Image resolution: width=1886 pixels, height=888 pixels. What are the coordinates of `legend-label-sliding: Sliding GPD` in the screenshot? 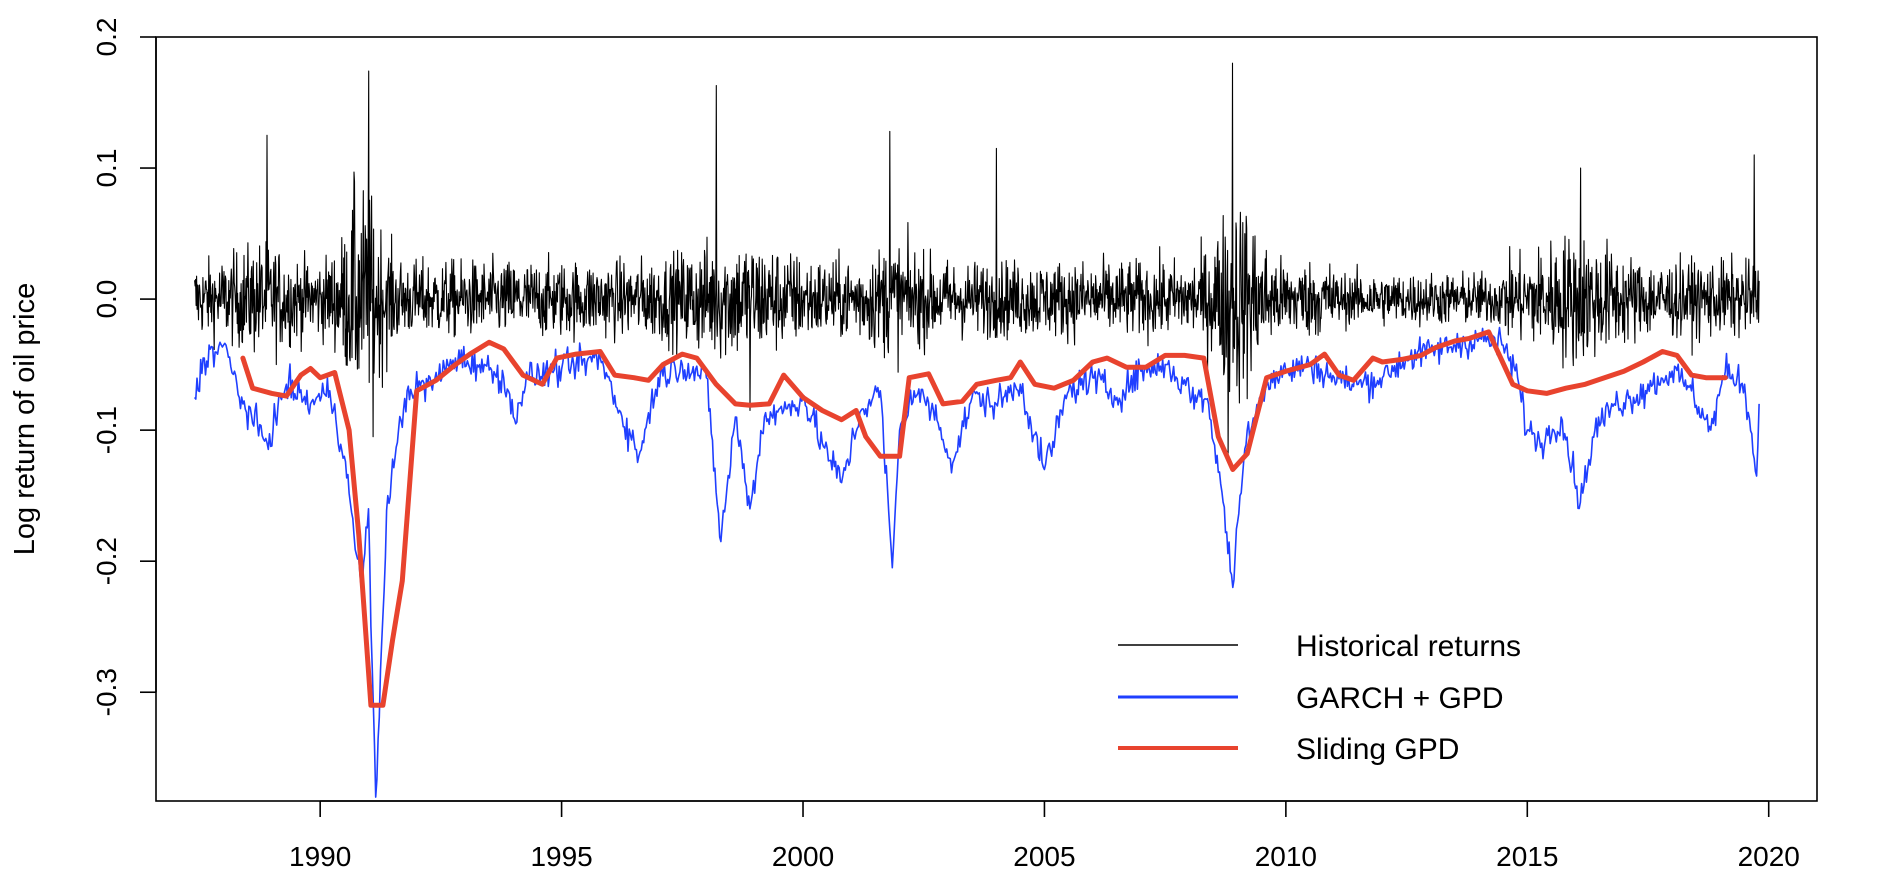 It's located at (1377, 749).